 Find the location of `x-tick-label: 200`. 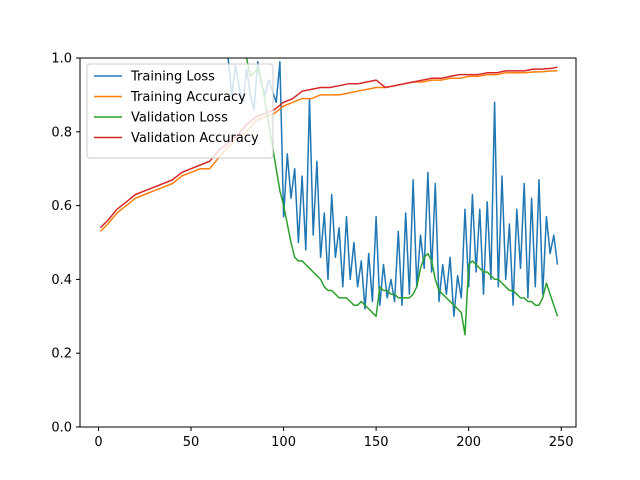

x-tick-label: 200 is located at coordinates (468, 442).